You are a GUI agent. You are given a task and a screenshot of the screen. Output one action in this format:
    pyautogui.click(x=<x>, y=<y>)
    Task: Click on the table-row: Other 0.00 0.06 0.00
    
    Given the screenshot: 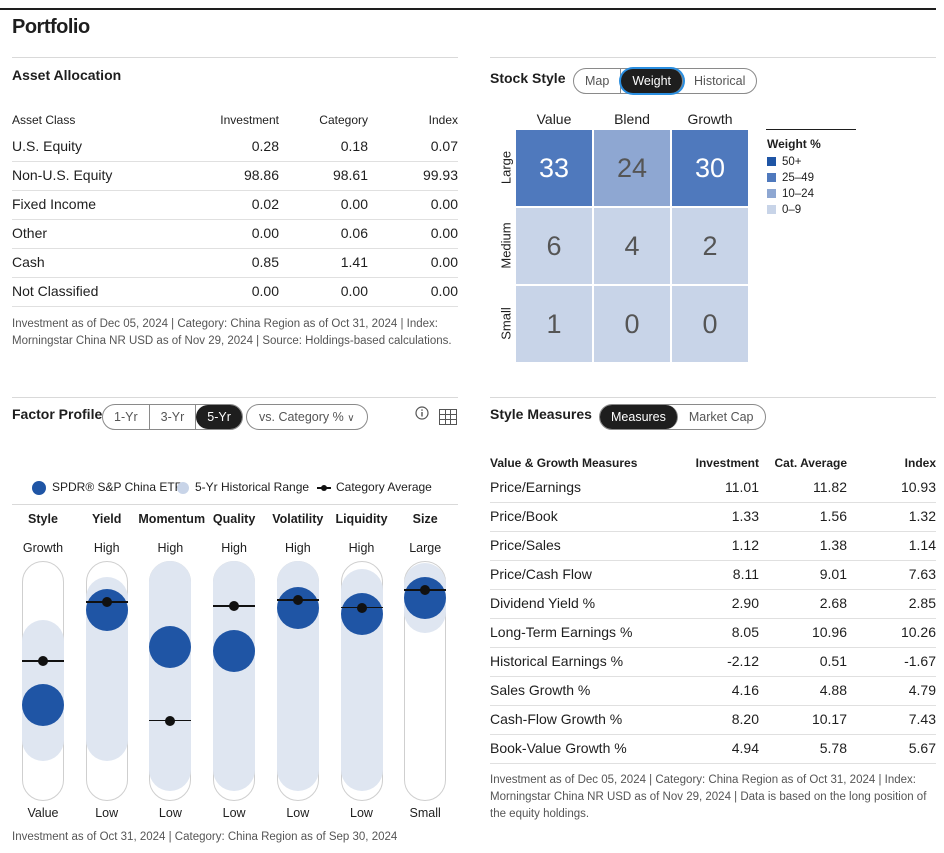 What is the action you would take?
    pyautogui.click(x=235, y=234)
    